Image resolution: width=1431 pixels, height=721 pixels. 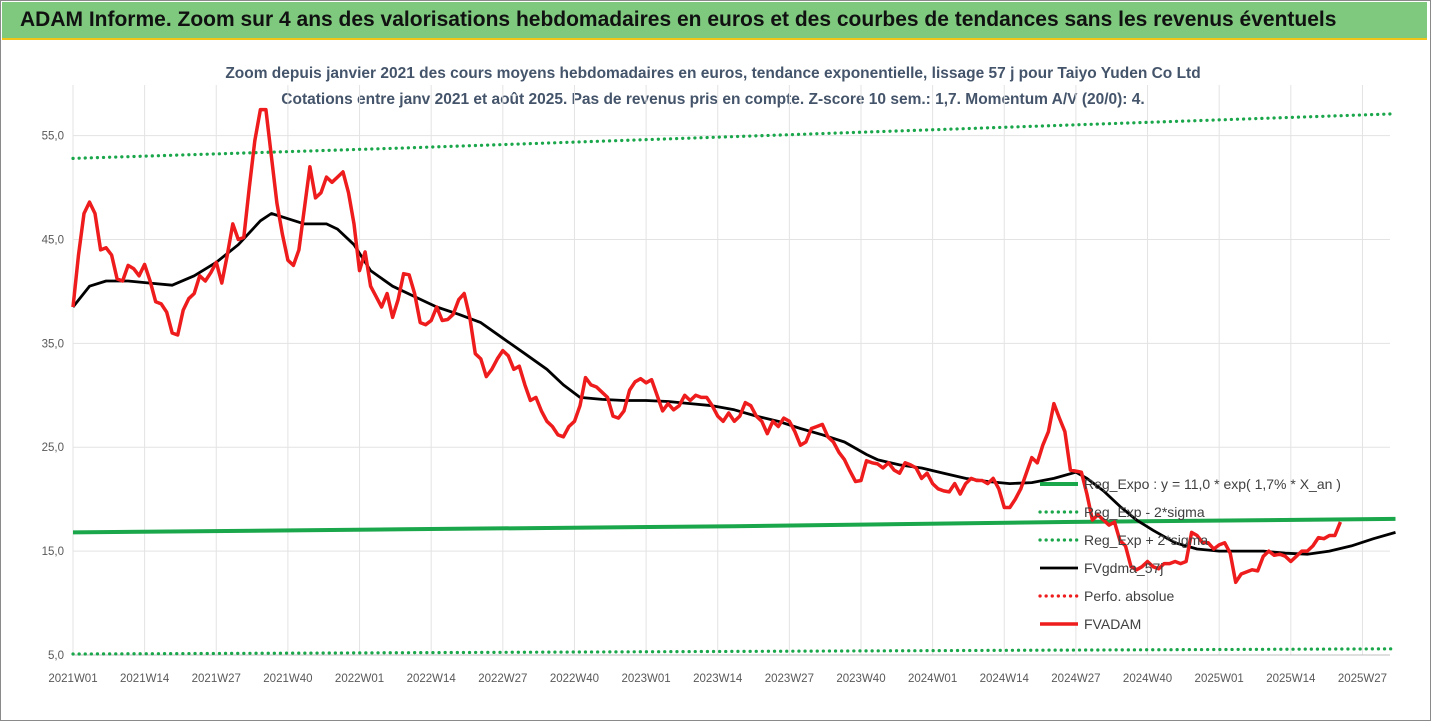 What do you see at coordinates (53, 344) in the screenshot?
I see `y-tick-label: 35,0` at bounding box center [53, 344].